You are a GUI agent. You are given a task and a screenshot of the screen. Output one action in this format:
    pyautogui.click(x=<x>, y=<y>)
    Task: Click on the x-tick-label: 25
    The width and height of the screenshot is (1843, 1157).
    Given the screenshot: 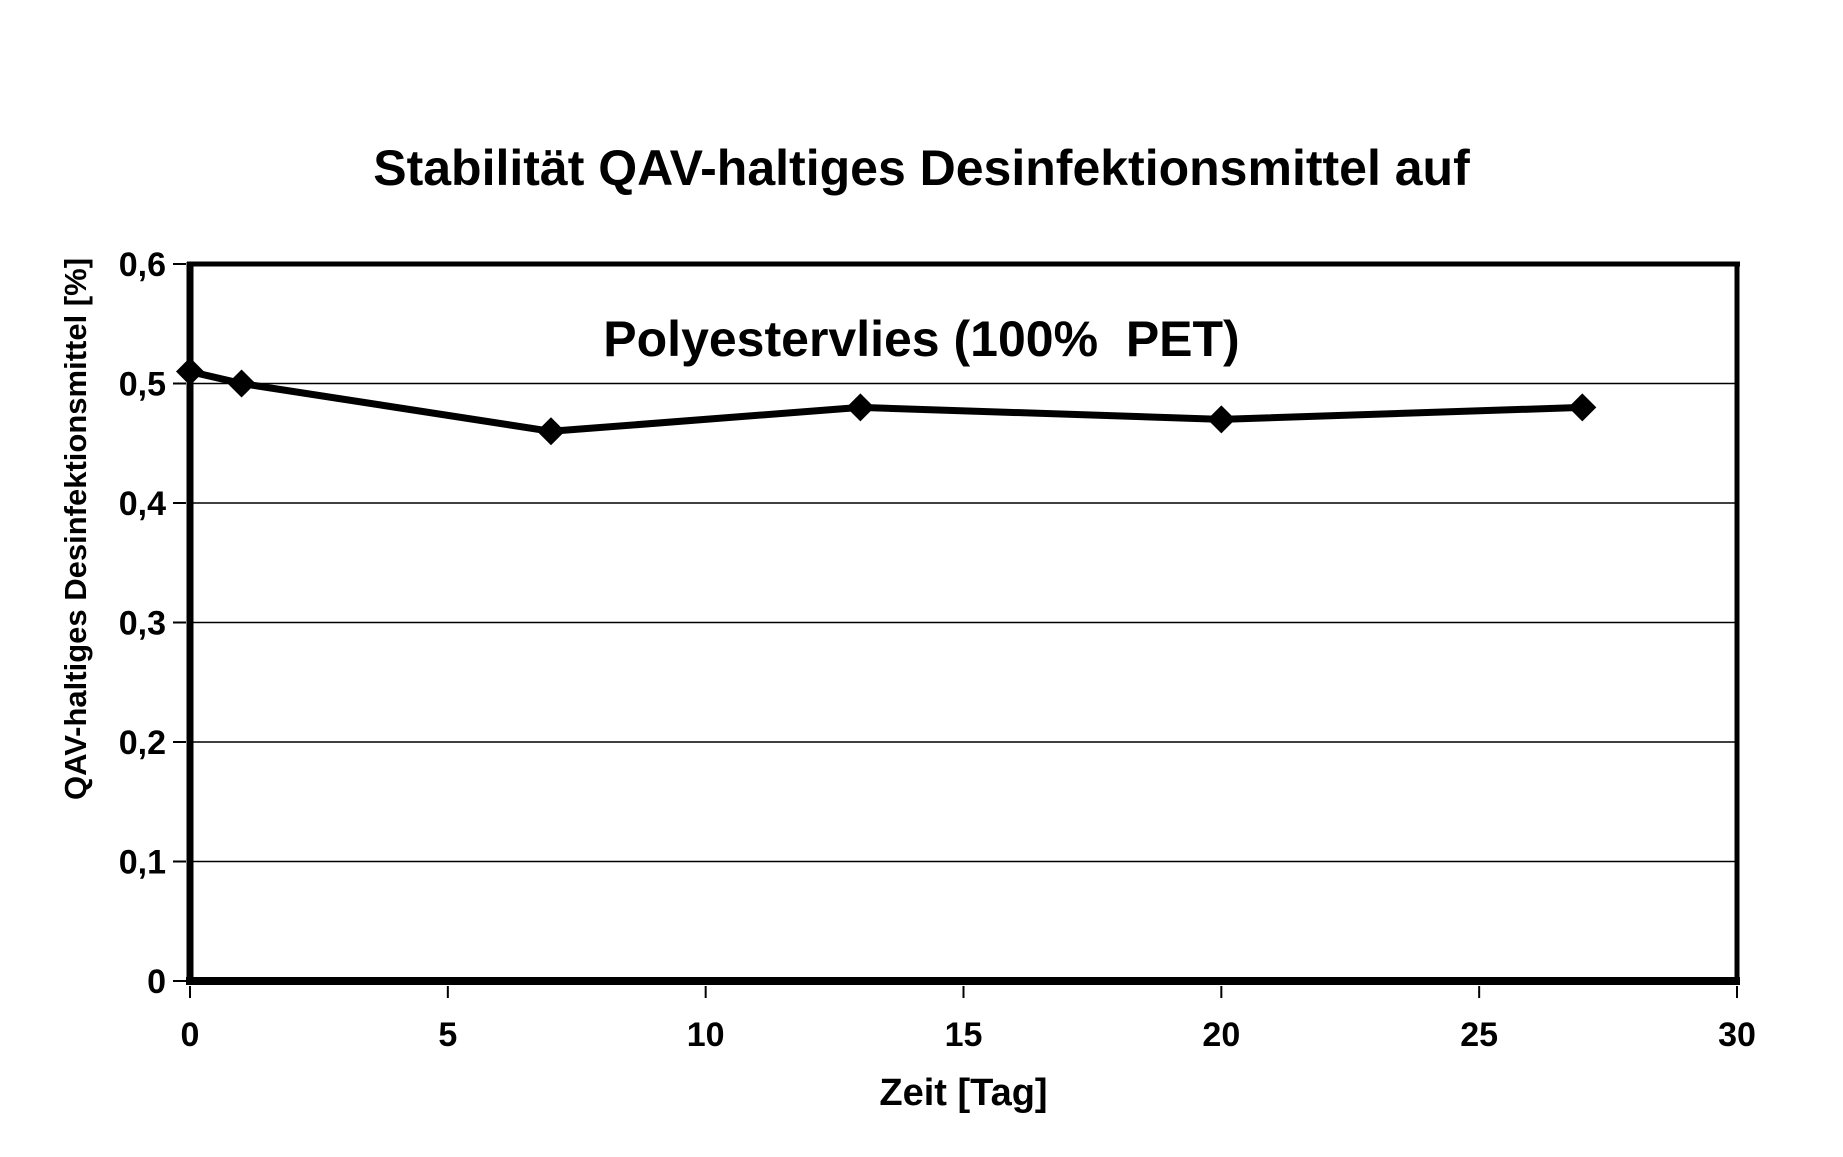 What is the action you would take?
    pyautogui.click(x=1479, y=1035)
    